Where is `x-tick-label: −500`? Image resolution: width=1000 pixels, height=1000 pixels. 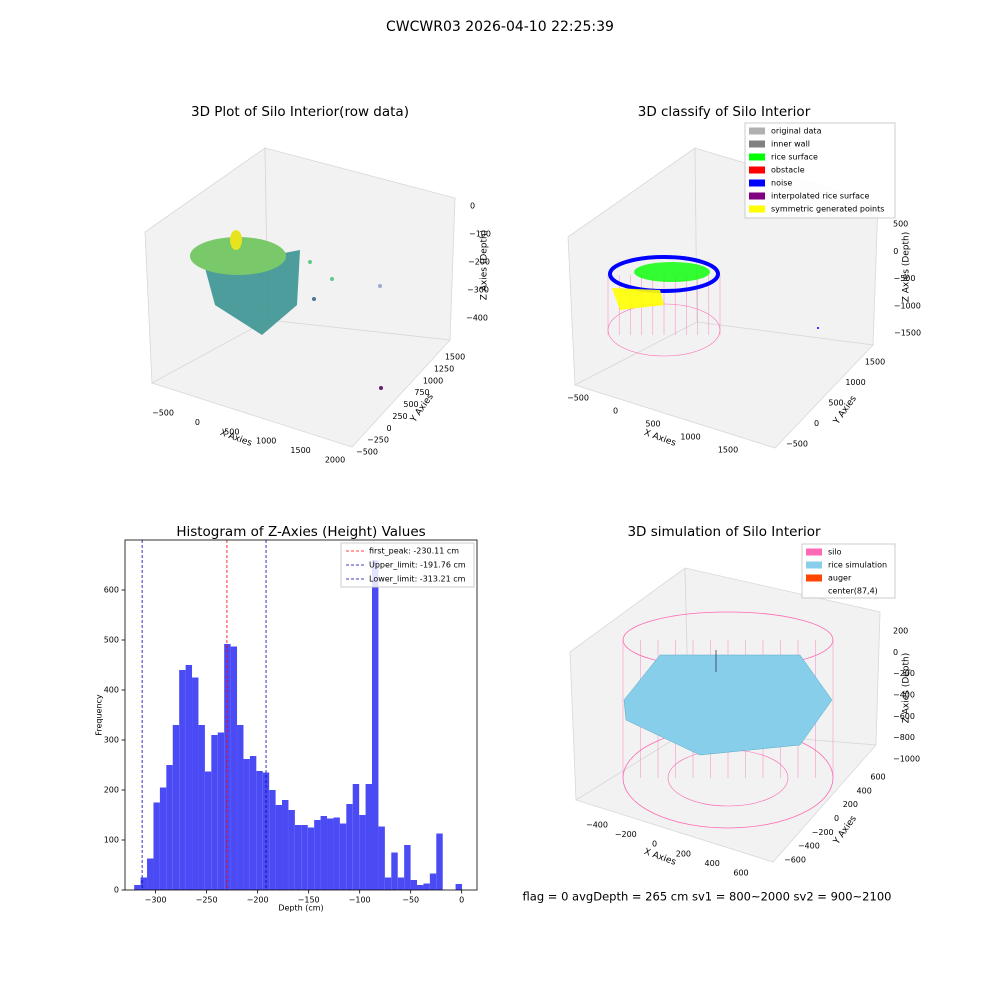 x-tick-label: −500 is located at coordinates (163, 413).